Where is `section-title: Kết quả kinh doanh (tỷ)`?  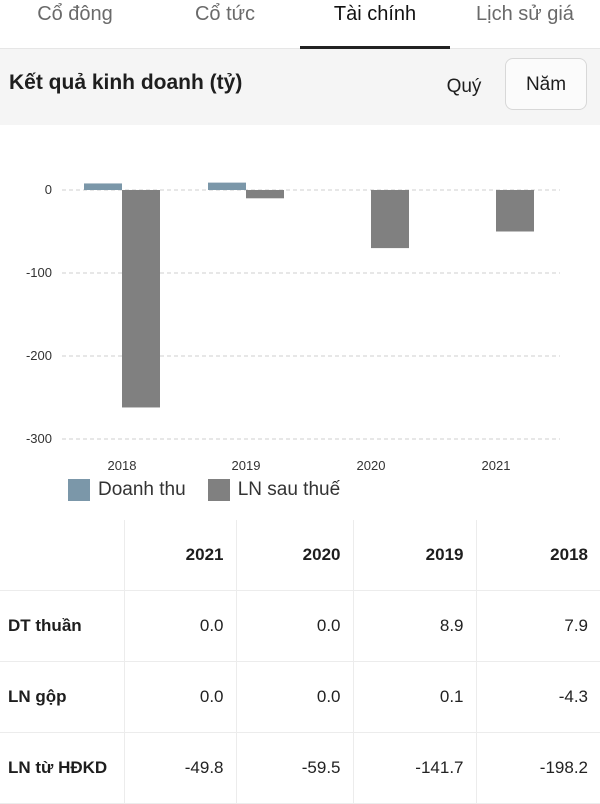
section-title: Kết quả kinh doanh (tỷ) is located at coordinates (126, 82).